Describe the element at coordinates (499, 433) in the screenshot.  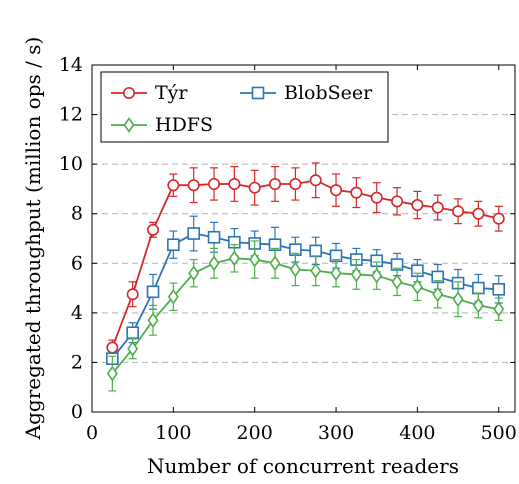
I see `x-tick-label: 500` at that location.